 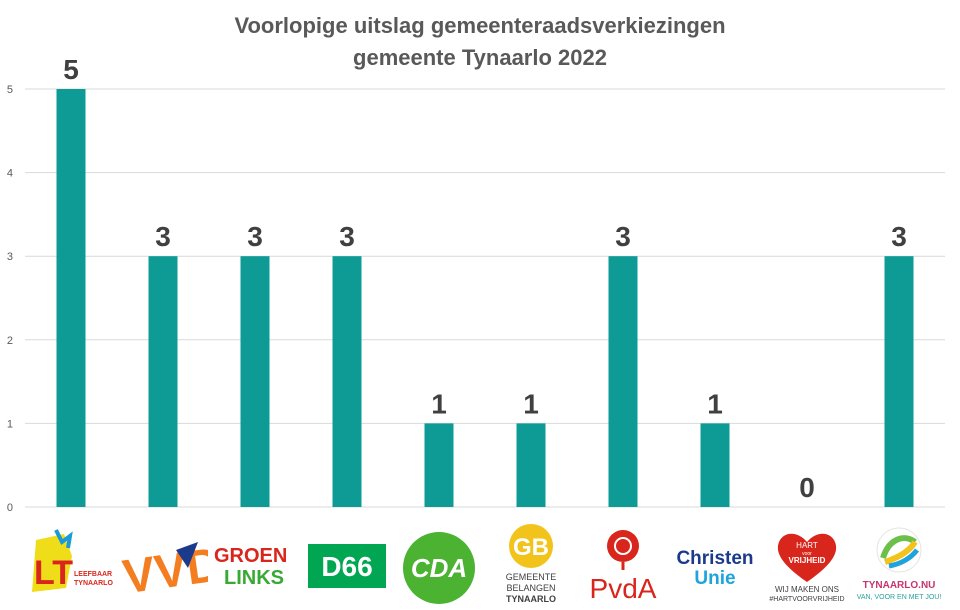 I want to click on cu-logo-line2: Unie, so click(x=714, y=578).